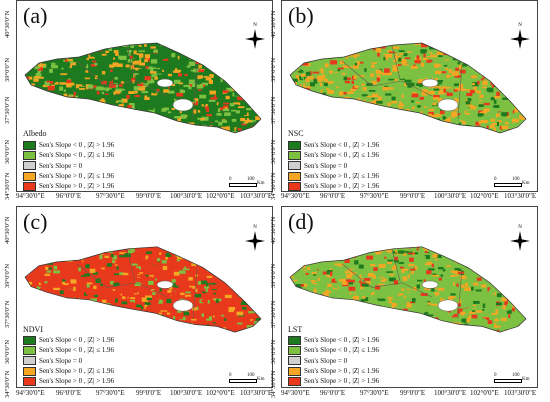 This screenshot has width=550, height=402. I want to click on variable-name: Albedo, so click(35, 133).